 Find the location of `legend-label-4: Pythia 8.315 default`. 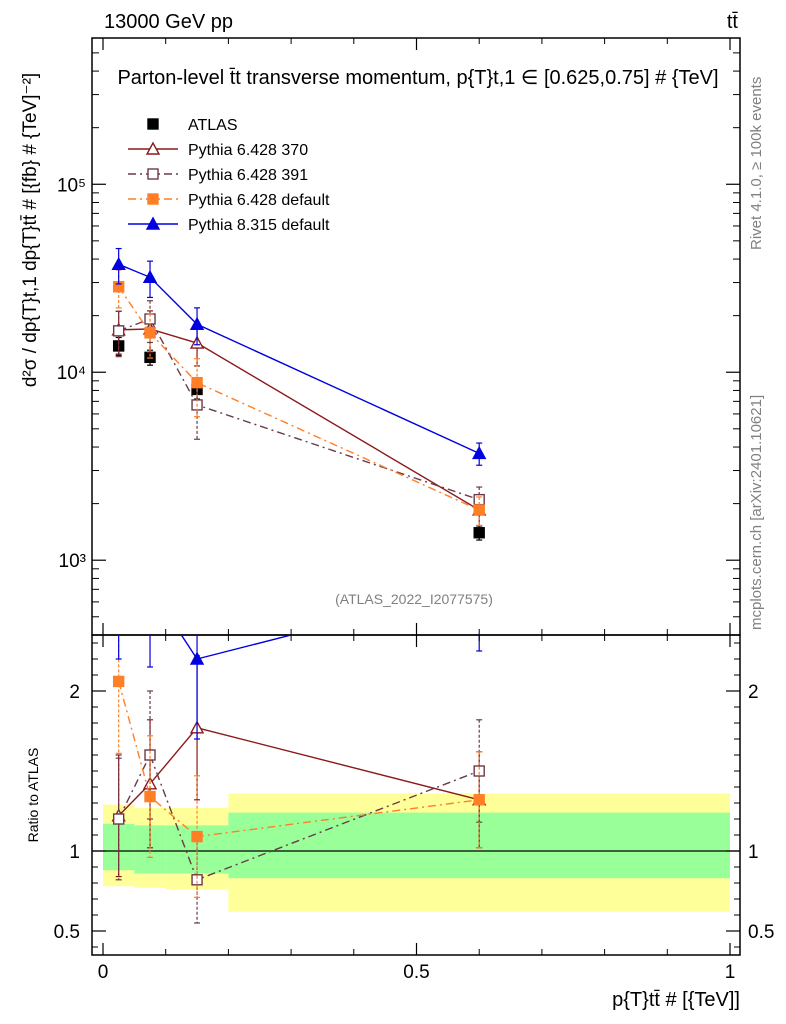

legend-label-4: Pythia 8.315 default is located at coordinates (259, 225).